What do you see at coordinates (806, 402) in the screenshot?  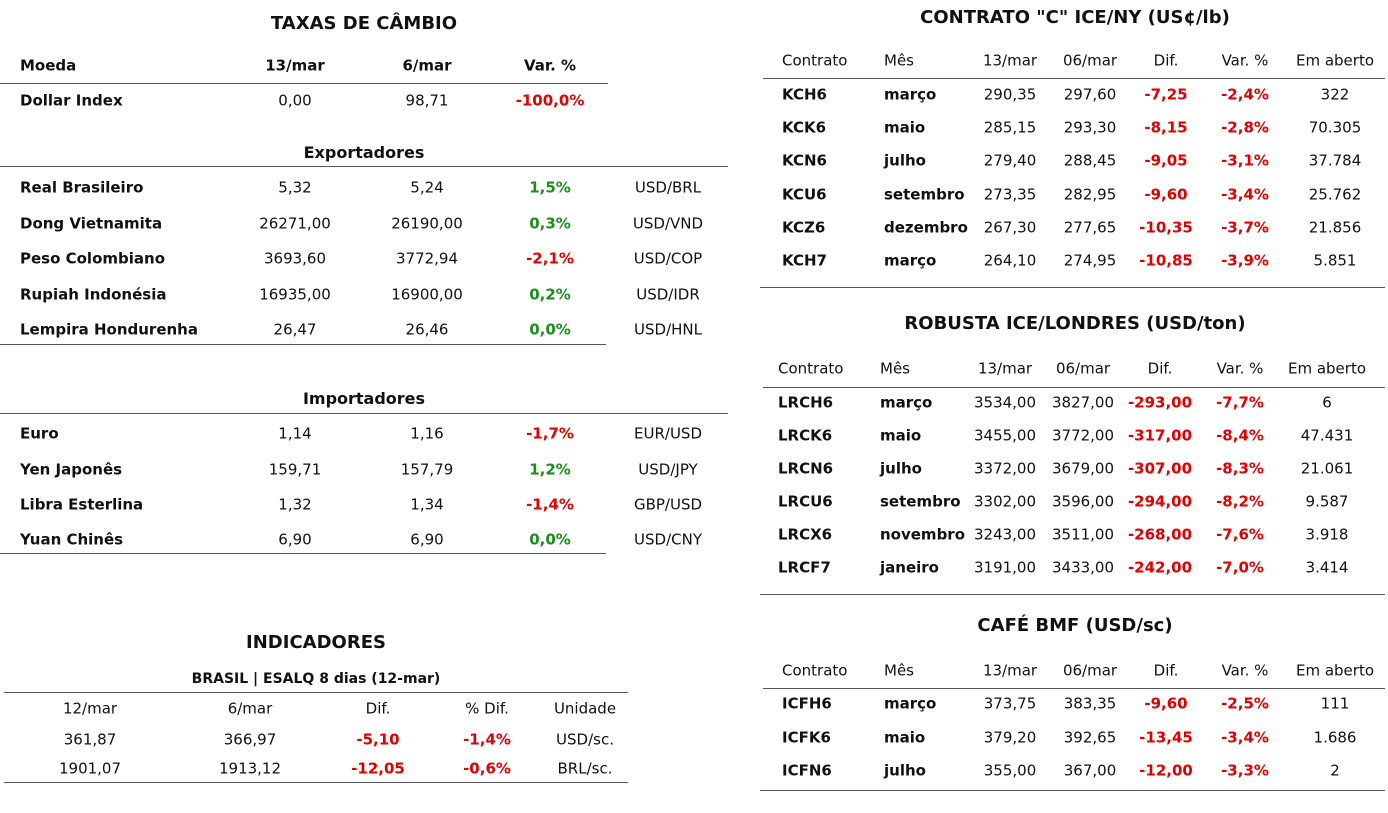 I see `table-cell: LRCH6` at bounding box center [806, 402].